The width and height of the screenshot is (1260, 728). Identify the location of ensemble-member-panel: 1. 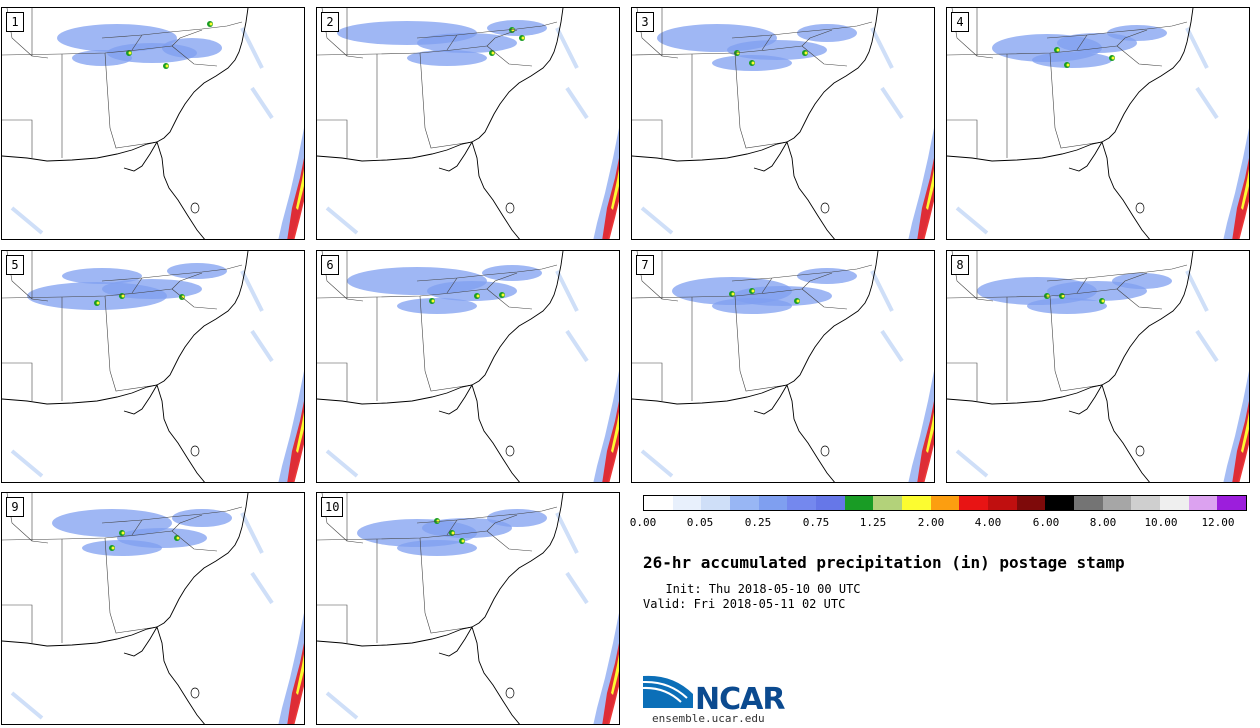
(153, 123).